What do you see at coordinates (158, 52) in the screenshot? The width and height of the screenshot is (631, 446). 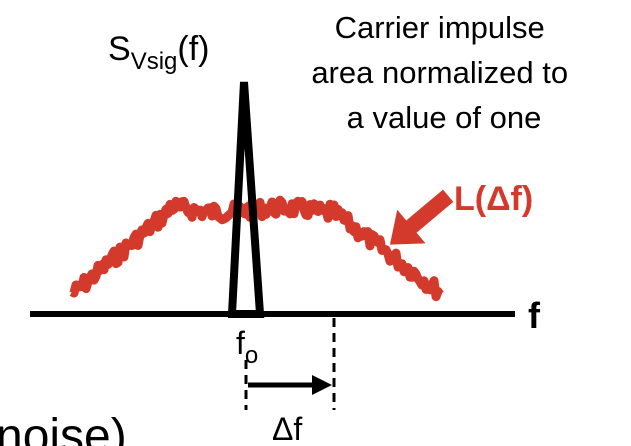 I see `spectrum-label: SVsig(f)` at bounding box center [158, 52].